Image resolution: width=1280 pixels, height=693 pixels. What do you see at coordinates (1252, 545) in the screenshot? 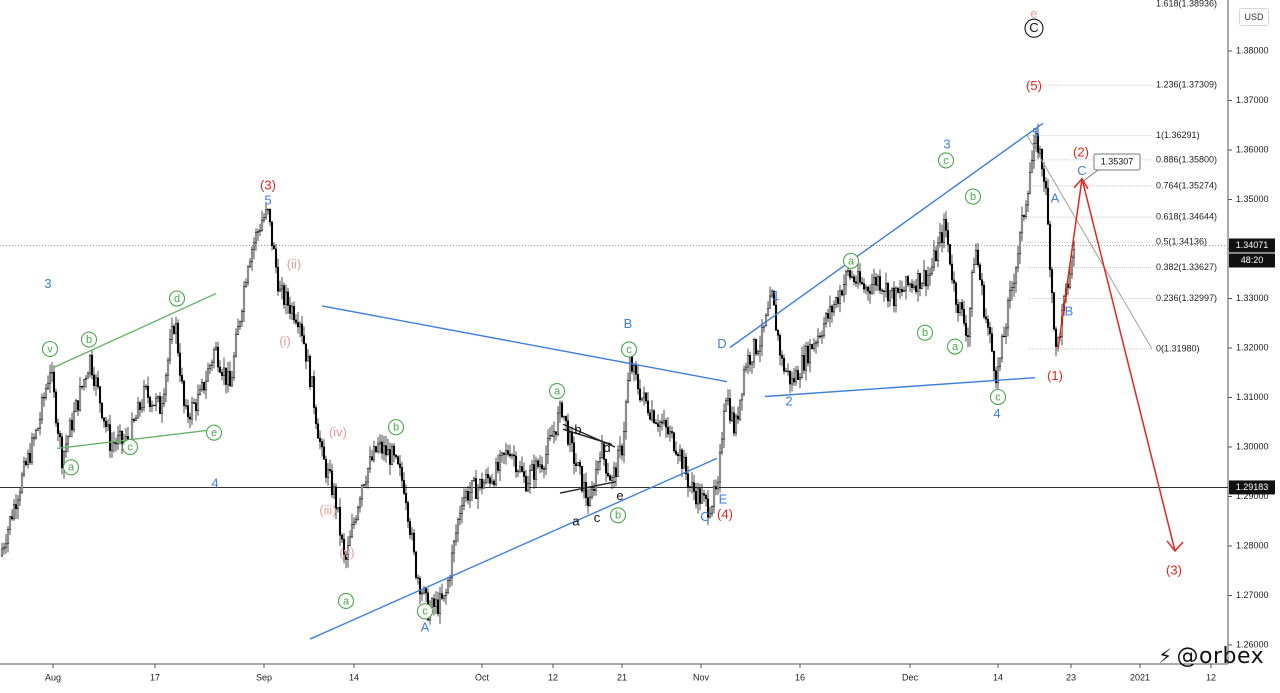
I see `price-tick-label: 1.28000` at bounding box center [1252, 545].